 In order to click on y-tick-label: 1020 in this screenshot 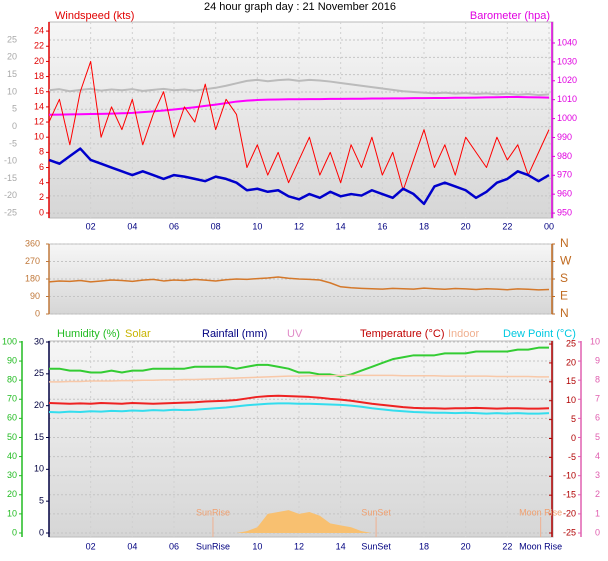, I will do `click(567, 80)`.